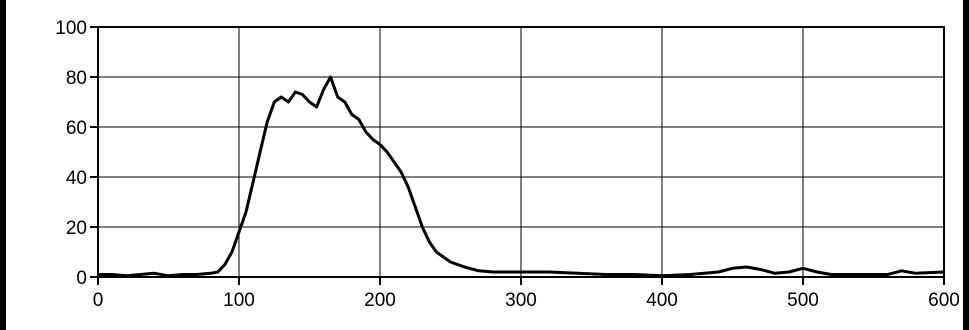 This screenshot has height=330, width=969. What do you see at coordinates (76, 78) in the screenshot?
I see `y-tick-label: 80` at bounding box center [76, 78].